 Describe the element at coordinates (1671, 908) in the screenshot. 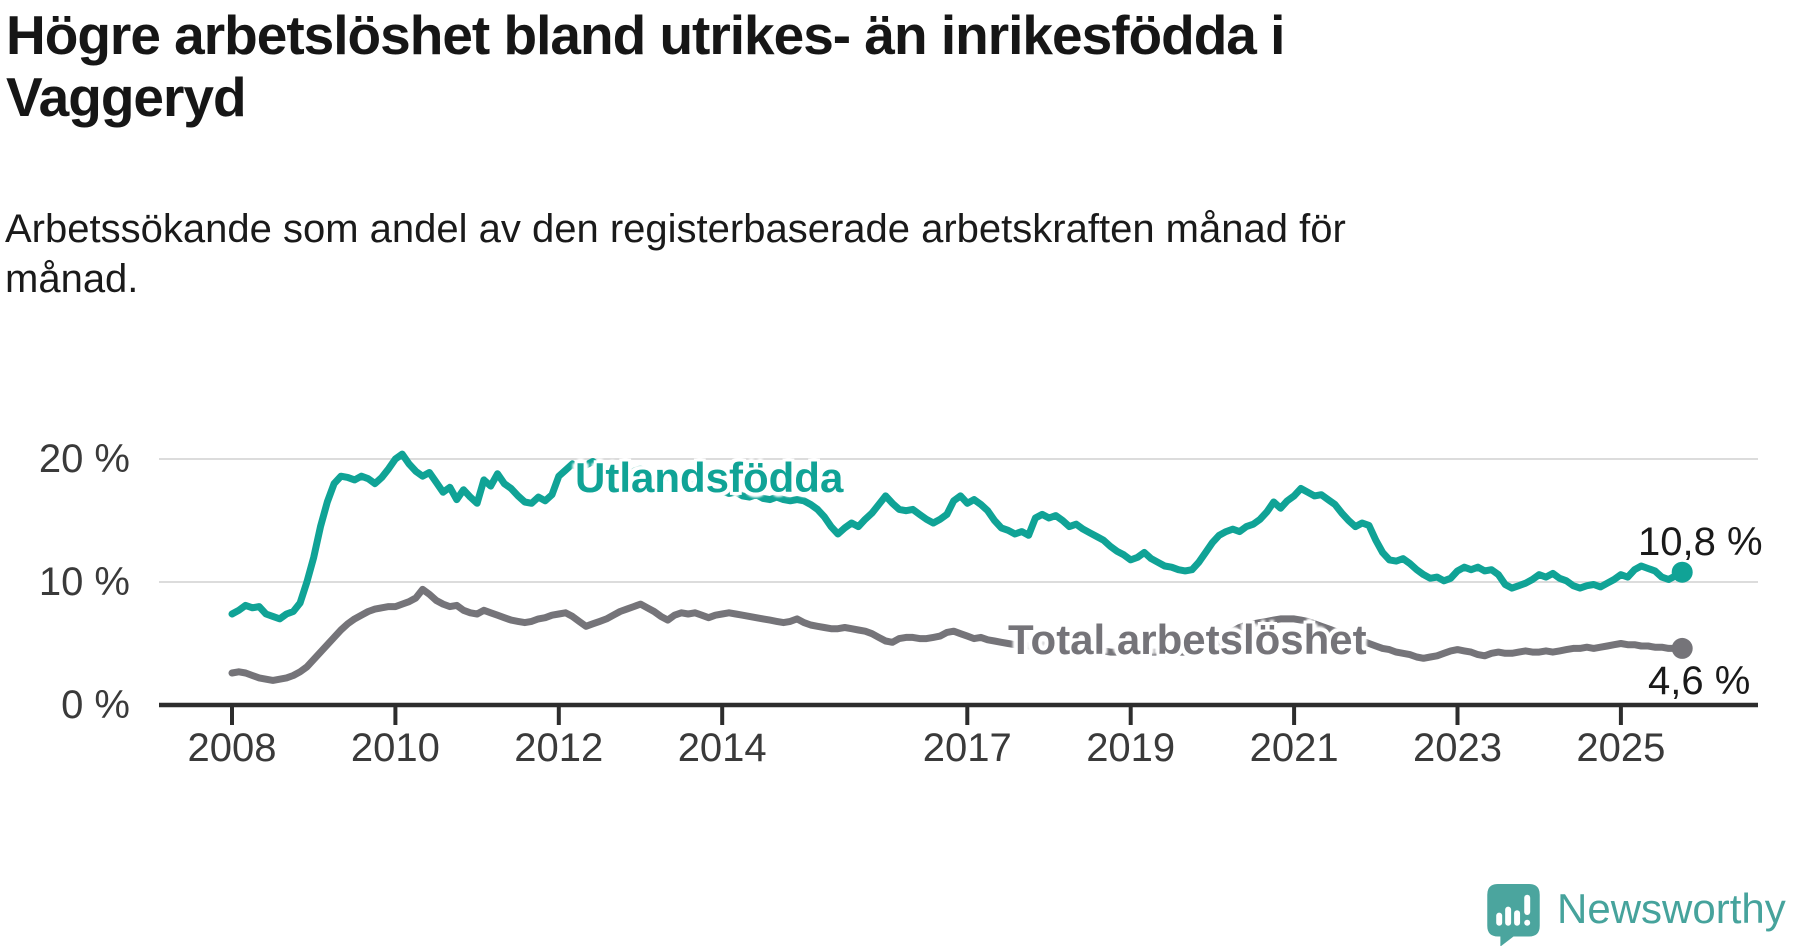

I see `newsworthy-logo-text: Newsworthy` at that location.